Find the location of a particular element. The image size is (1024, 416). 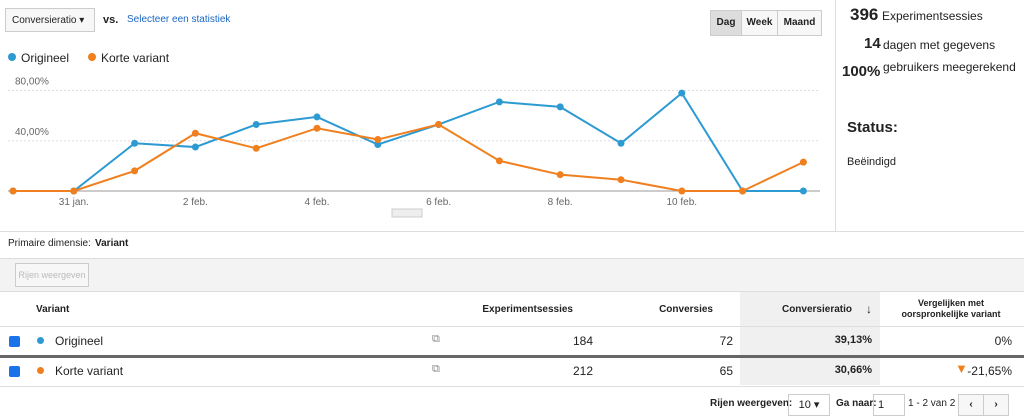

x-tick-label: 31 jan. is located at coordinates (74, 202).